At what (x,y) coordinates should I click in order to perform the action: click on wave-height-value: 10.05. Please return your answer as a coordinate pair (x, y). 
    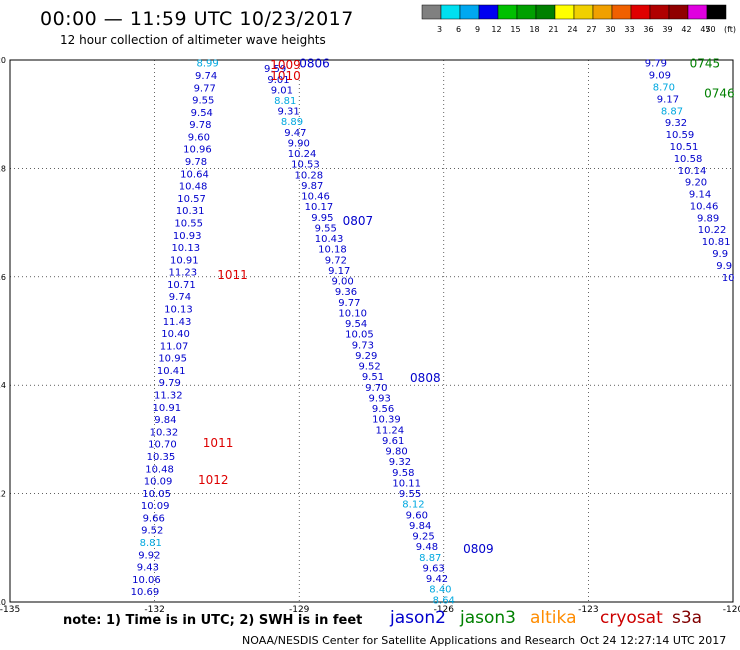
    Looking at the image, I should click on (359, 335).